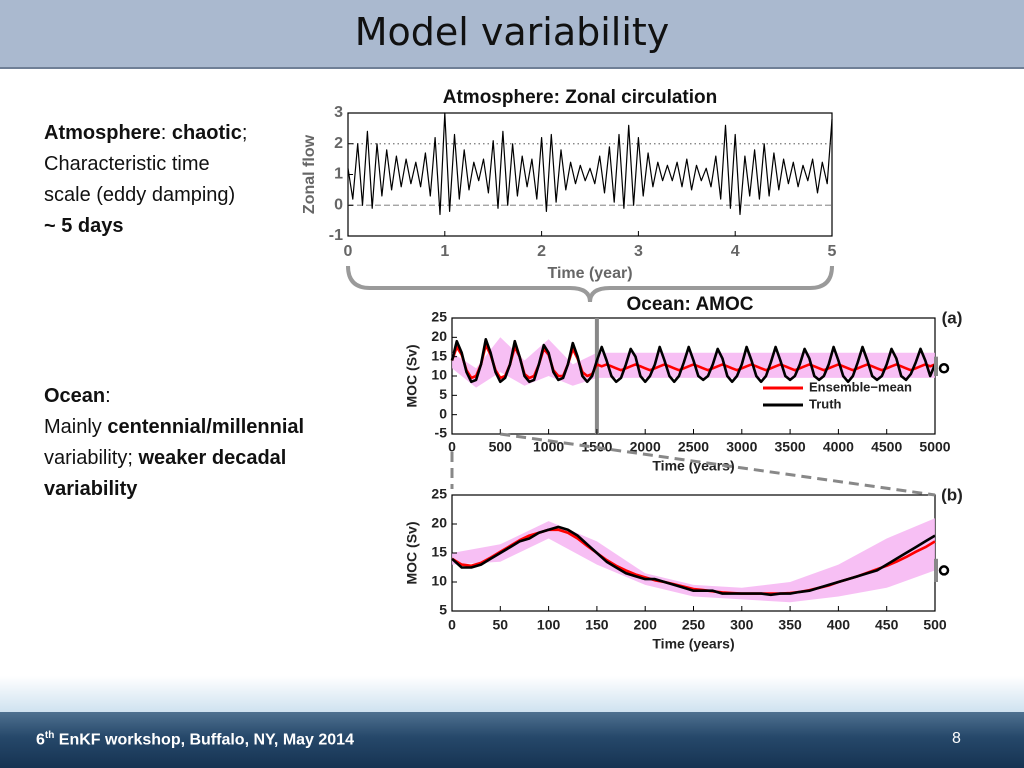  Describe the element at coordinates (590, 284) in the screenshot. I see `time-brace` at that location.